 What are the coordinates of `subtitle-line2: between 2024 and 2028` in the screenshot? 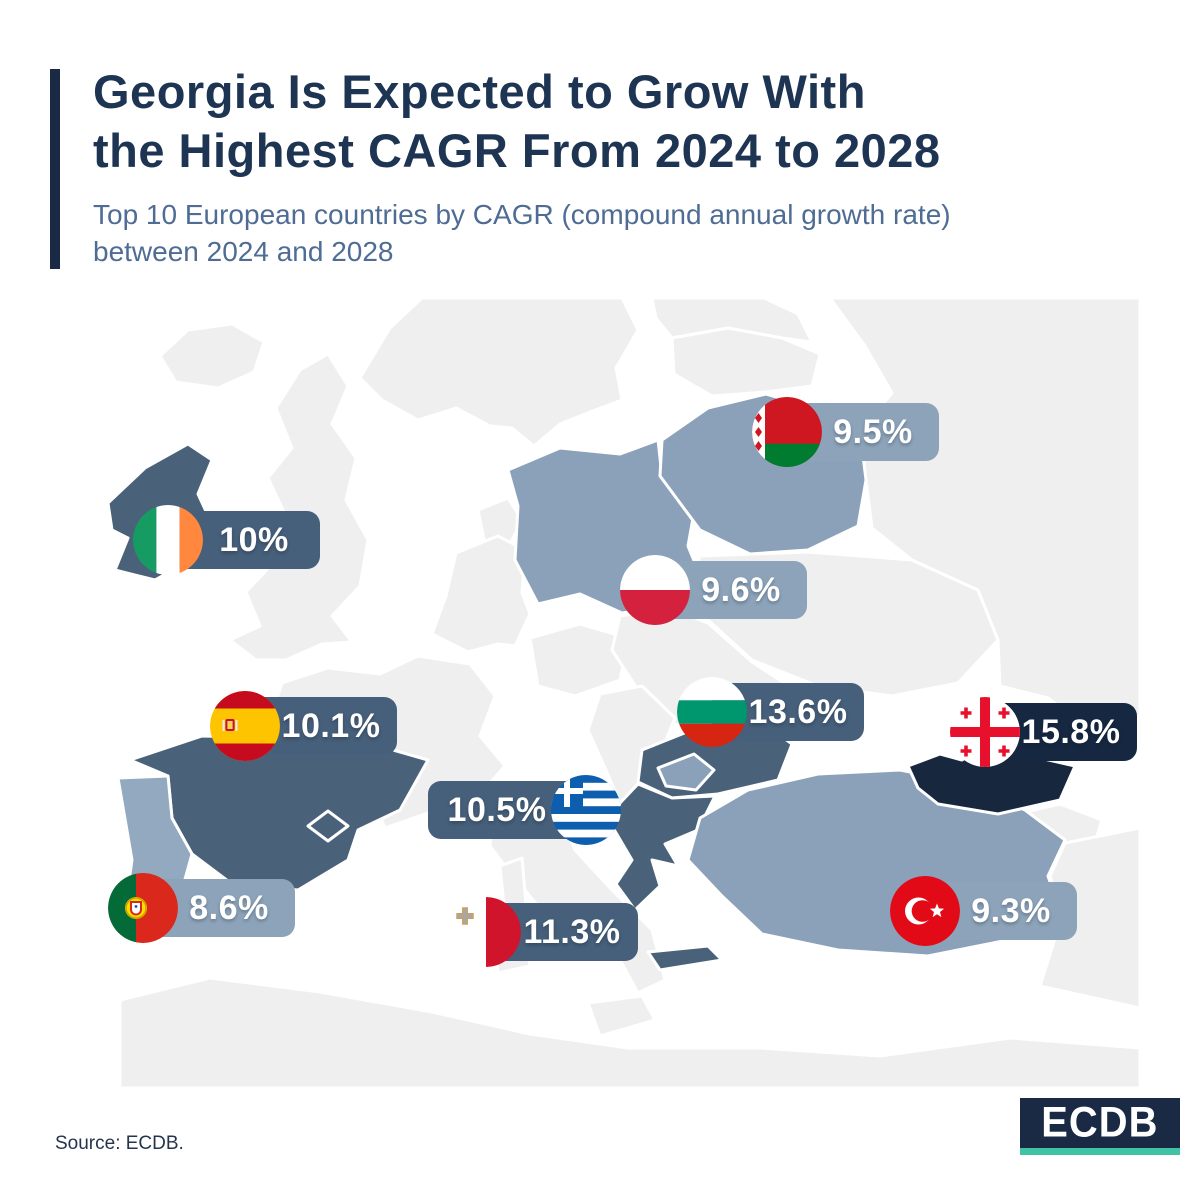 It's located at (243, 251).